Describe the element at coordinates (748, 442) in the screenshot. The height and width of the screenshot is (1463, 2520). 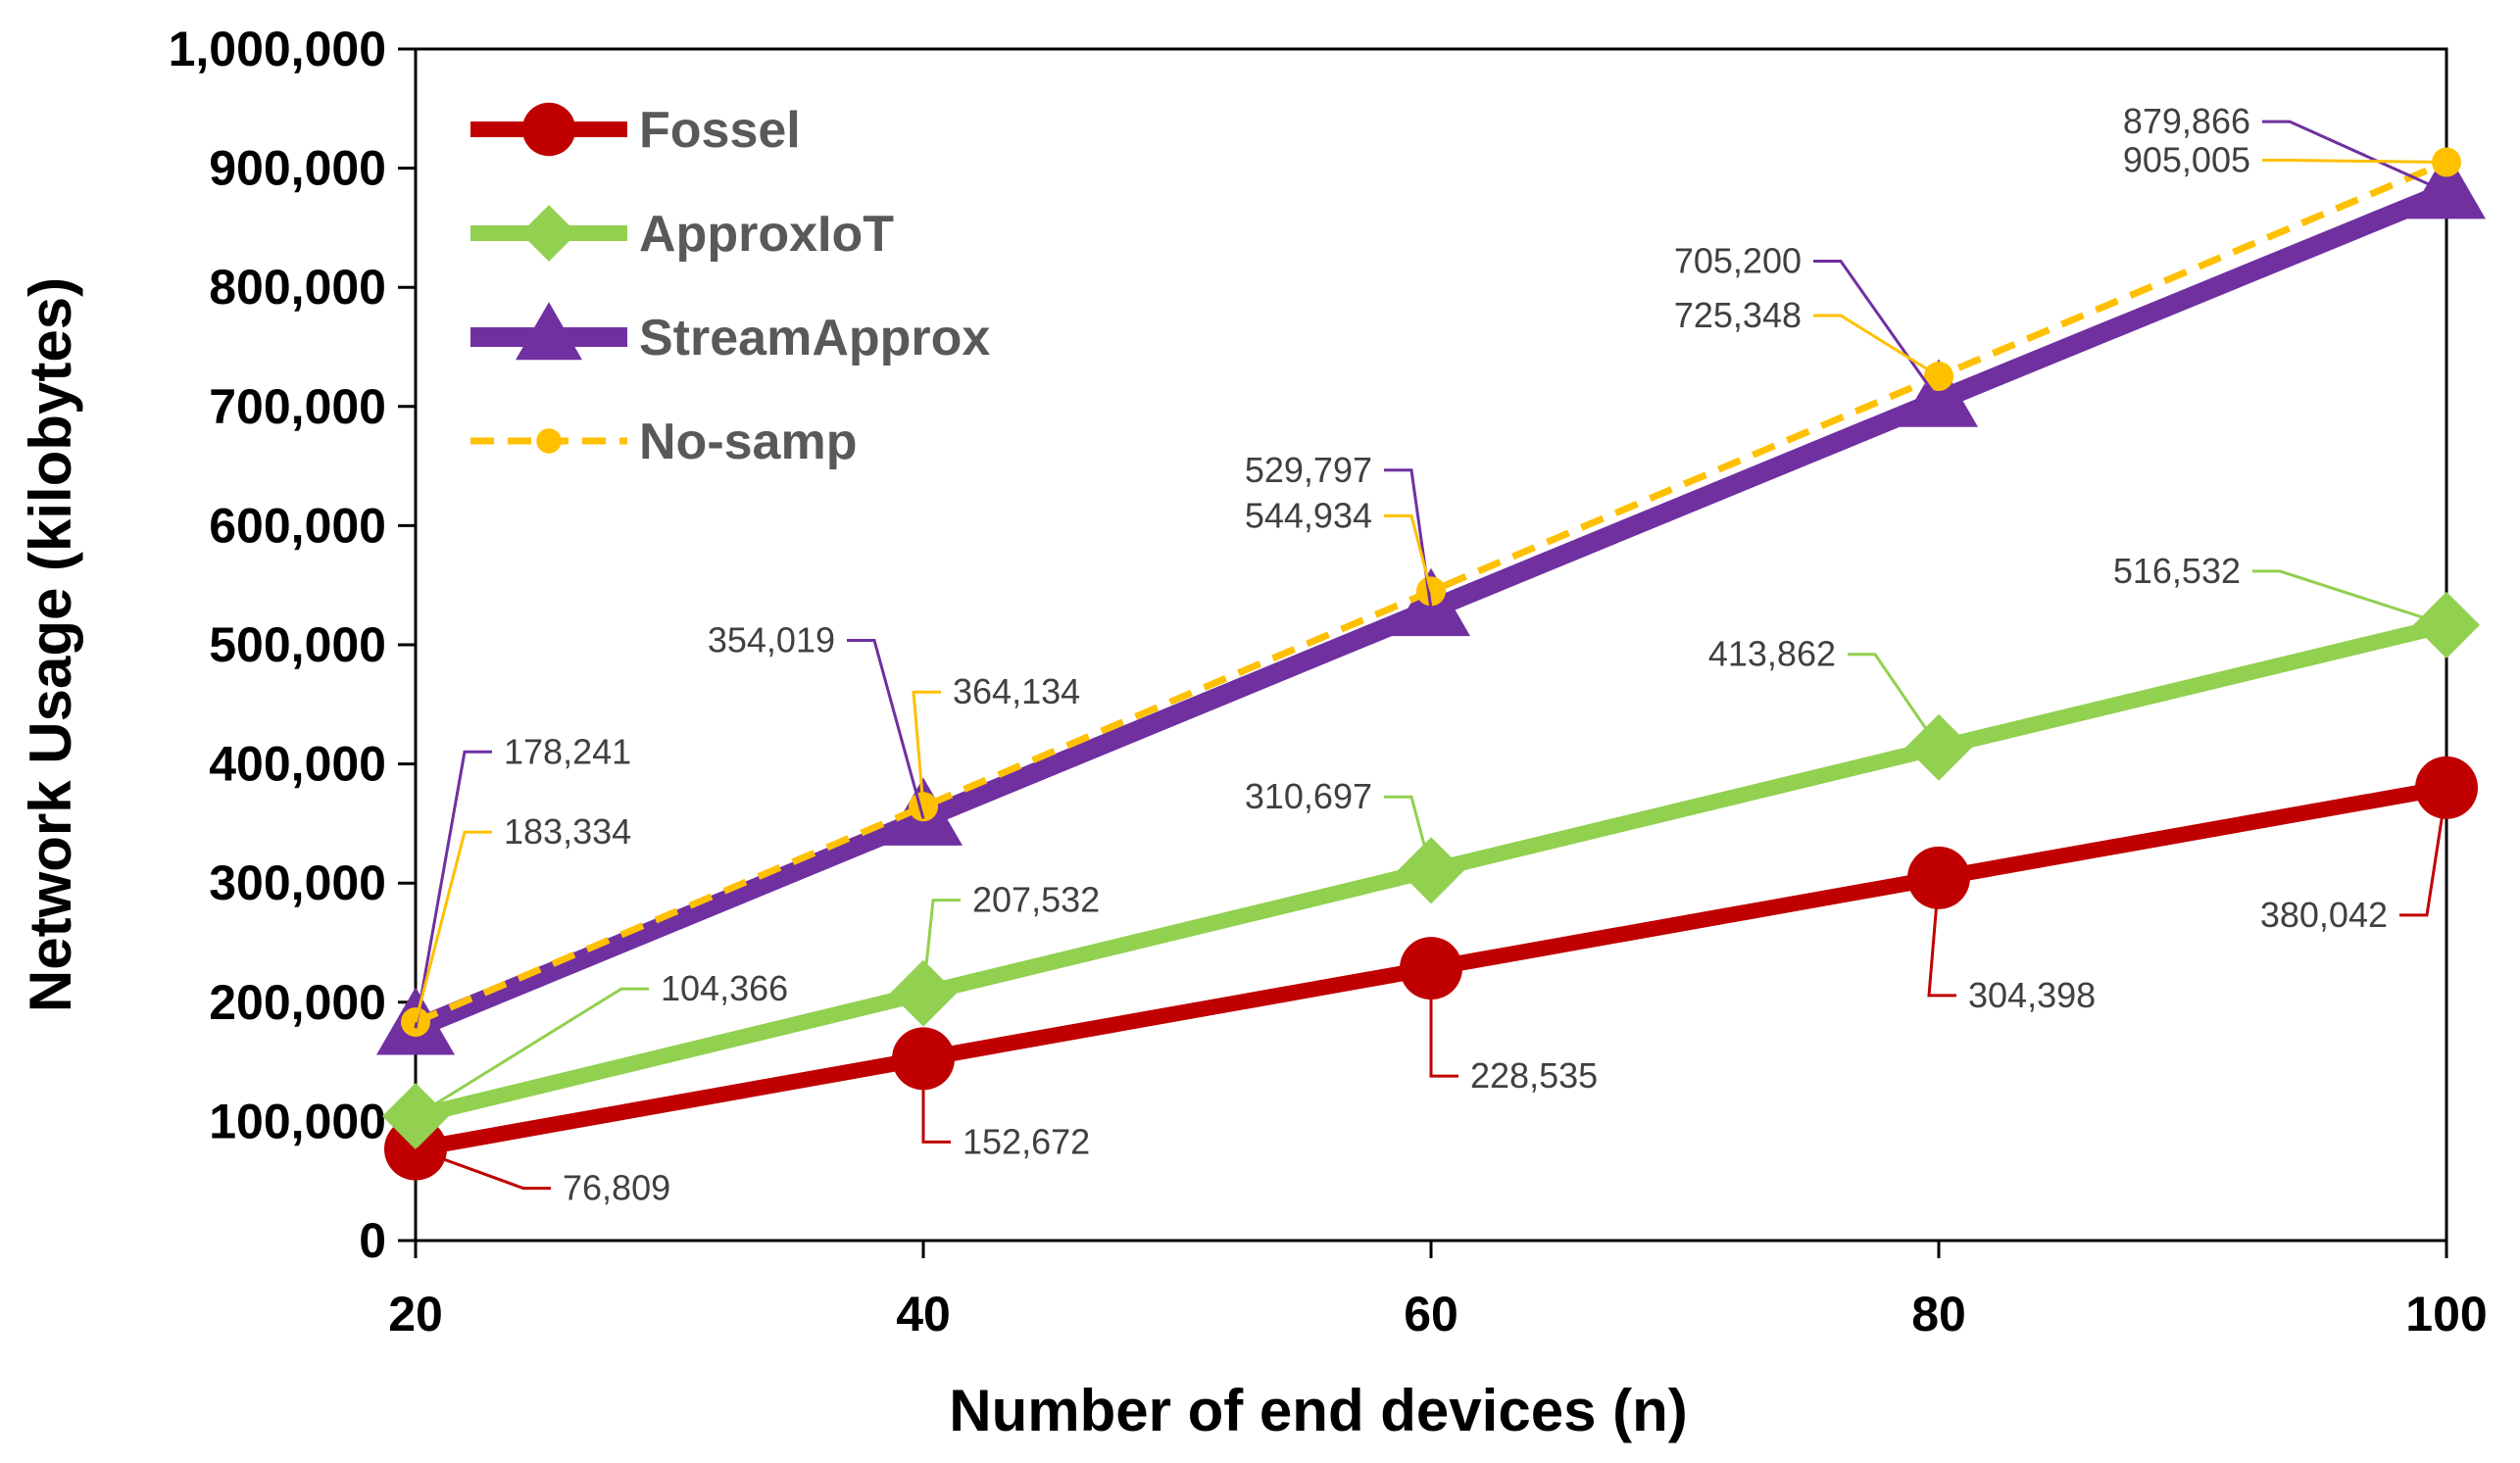
I see `legend-label: No-samp` at that location.